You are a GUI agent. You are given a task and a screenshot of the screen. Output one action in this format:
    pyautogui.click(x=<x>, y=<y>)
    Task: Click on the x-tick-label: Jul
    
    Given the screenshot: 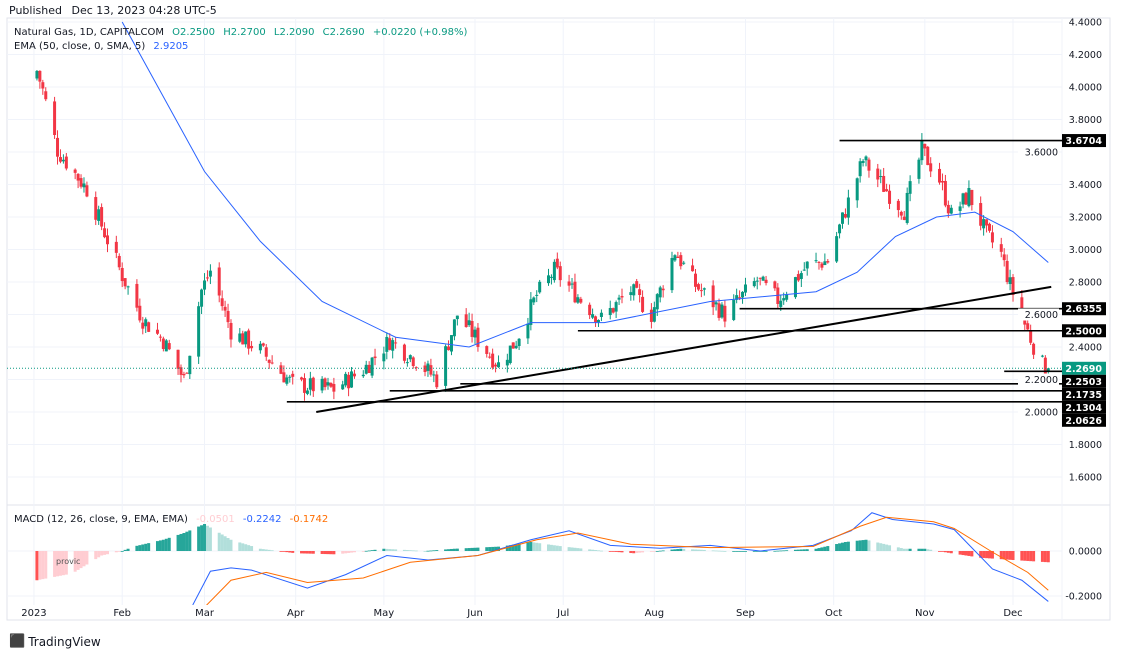 What is the action you would take?
    pyautogui.click(x=562, y=613)
    